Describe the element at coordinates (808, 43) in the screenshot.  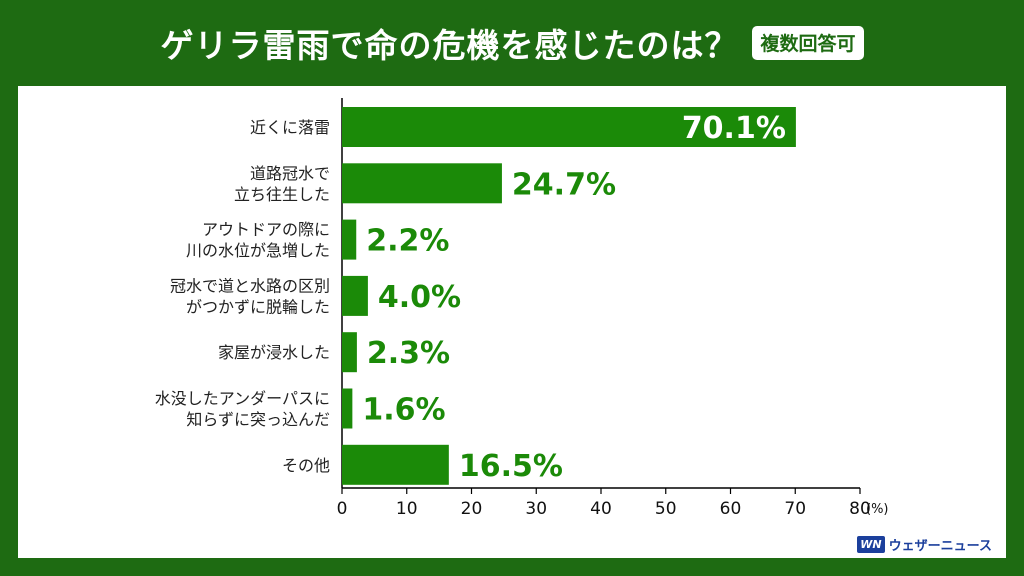
I see `multiple-answers-badge: 複数回答可` at that location.